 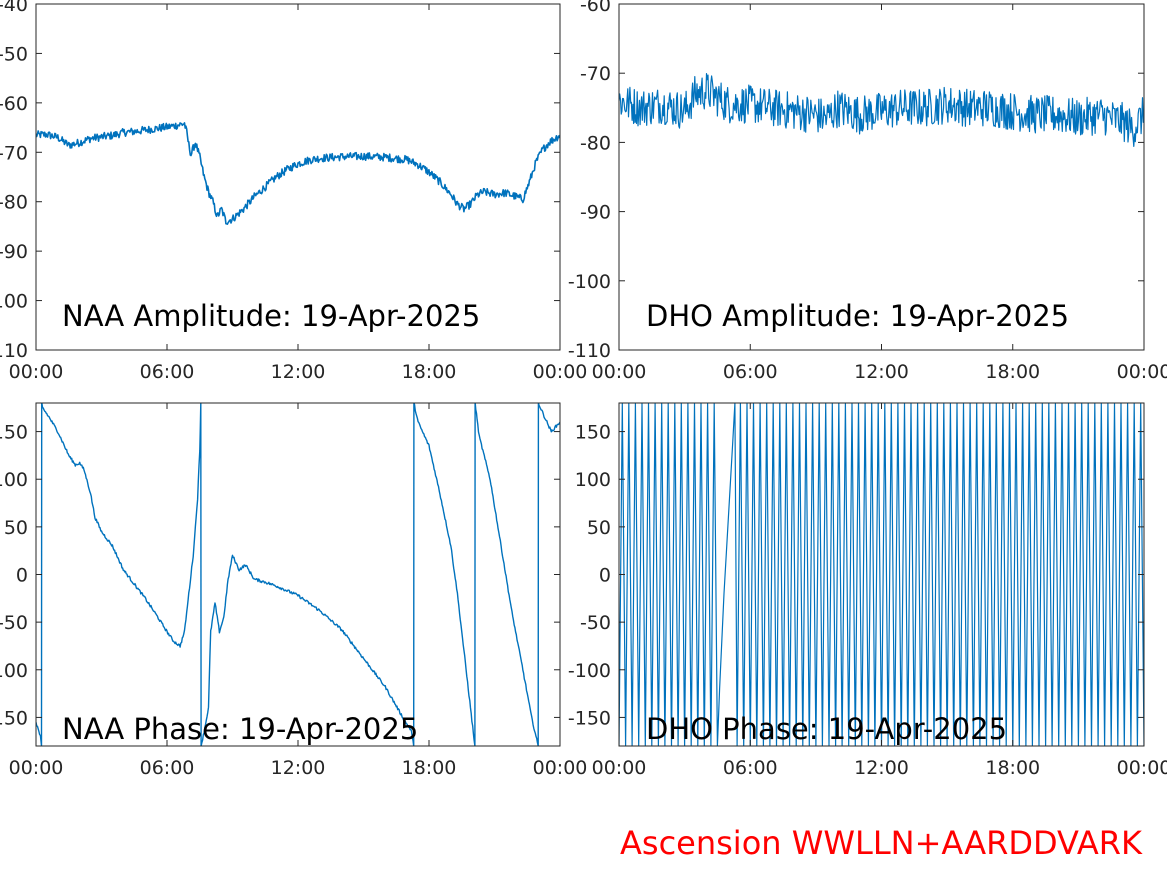 I want to click on y-tick-label: -40, so click(x=14, y=8).